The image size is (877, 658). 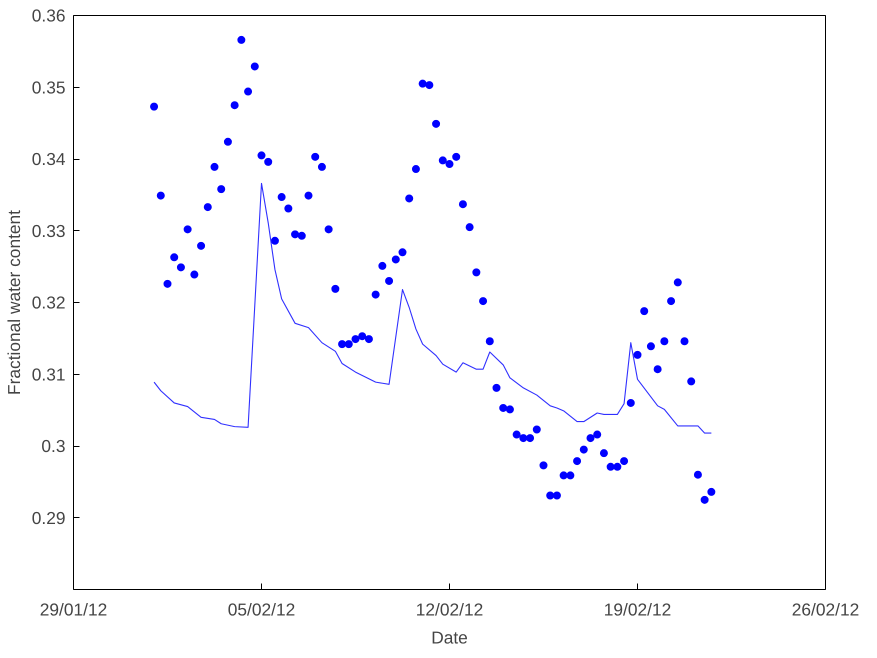 What do you see at coordinates (450, 610) in the screenshot?
I see `x-tick-label: 12/02/12` at bounding box center [450, 610].